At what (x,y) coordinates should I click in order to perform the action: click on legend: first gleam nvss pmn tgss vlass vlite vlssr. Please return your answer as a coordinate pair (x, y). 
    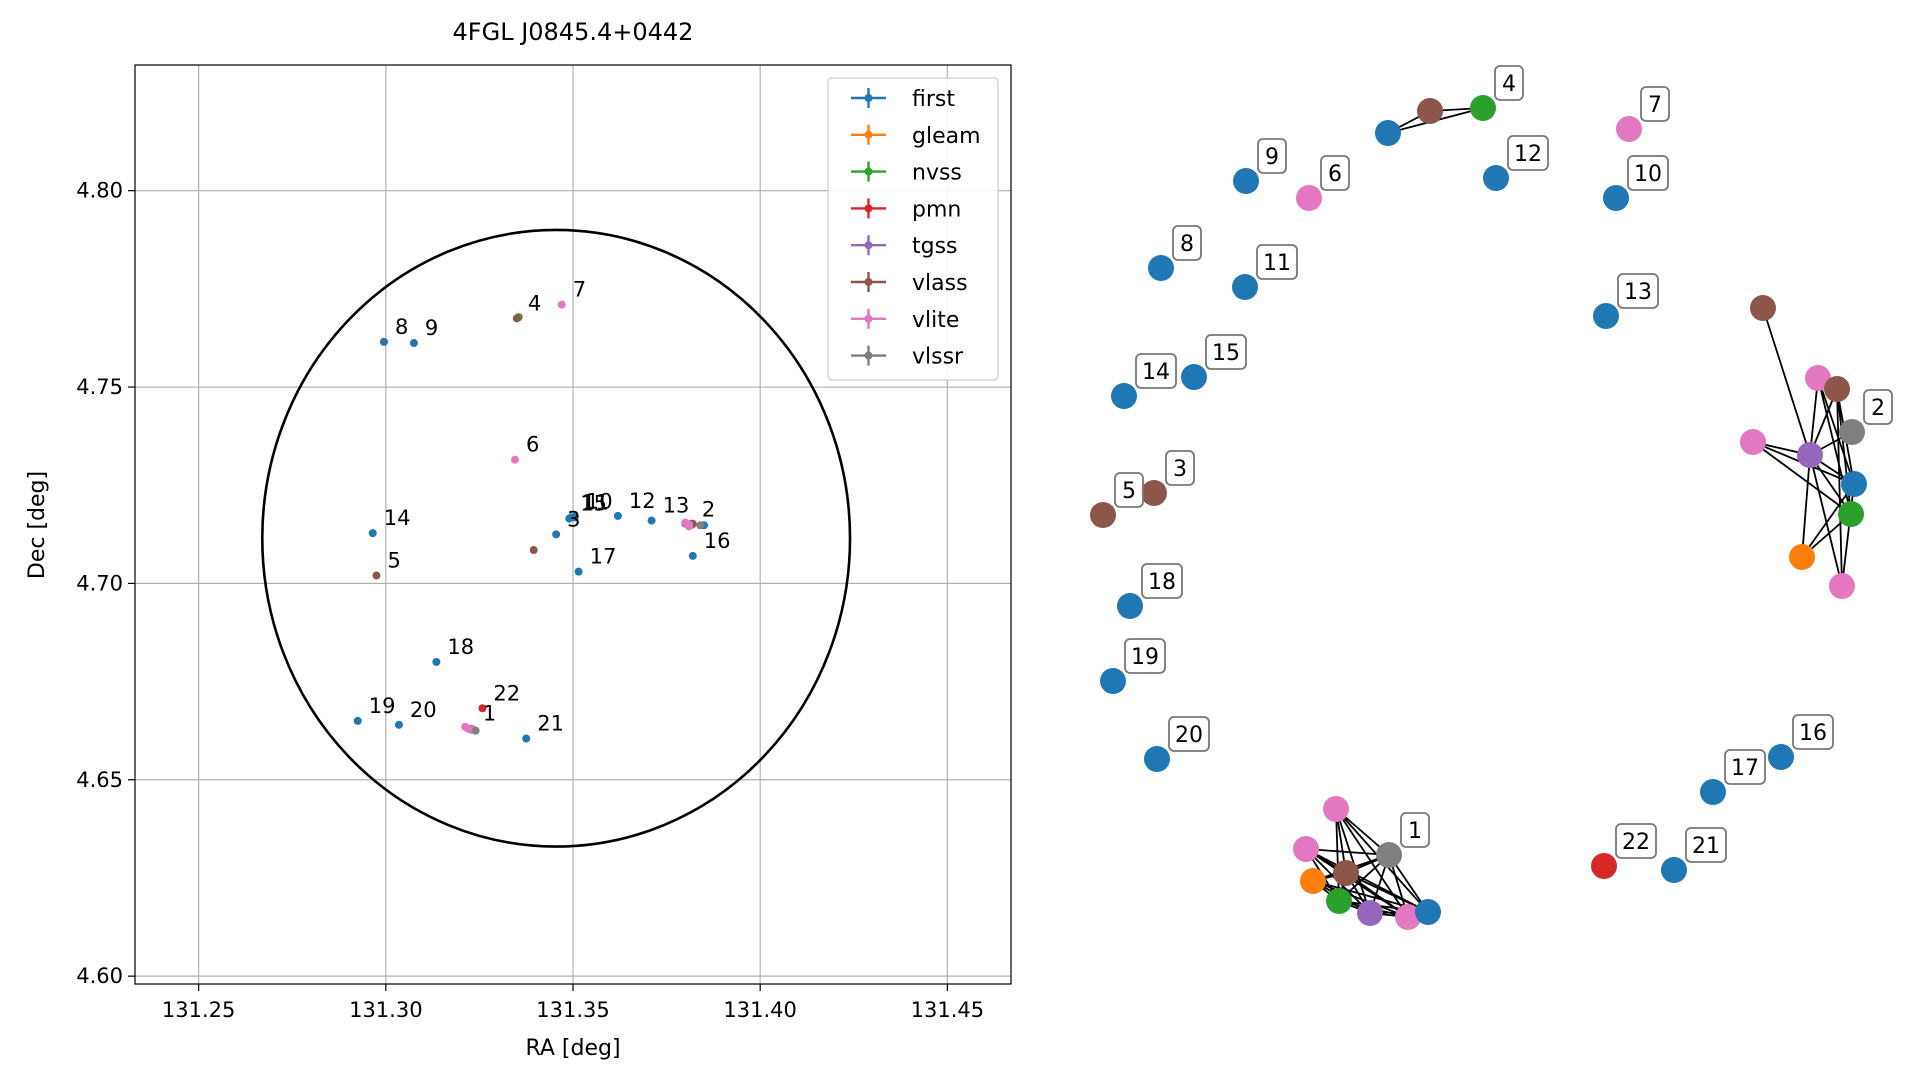
    Looking at the image, I should click on (913, 229).